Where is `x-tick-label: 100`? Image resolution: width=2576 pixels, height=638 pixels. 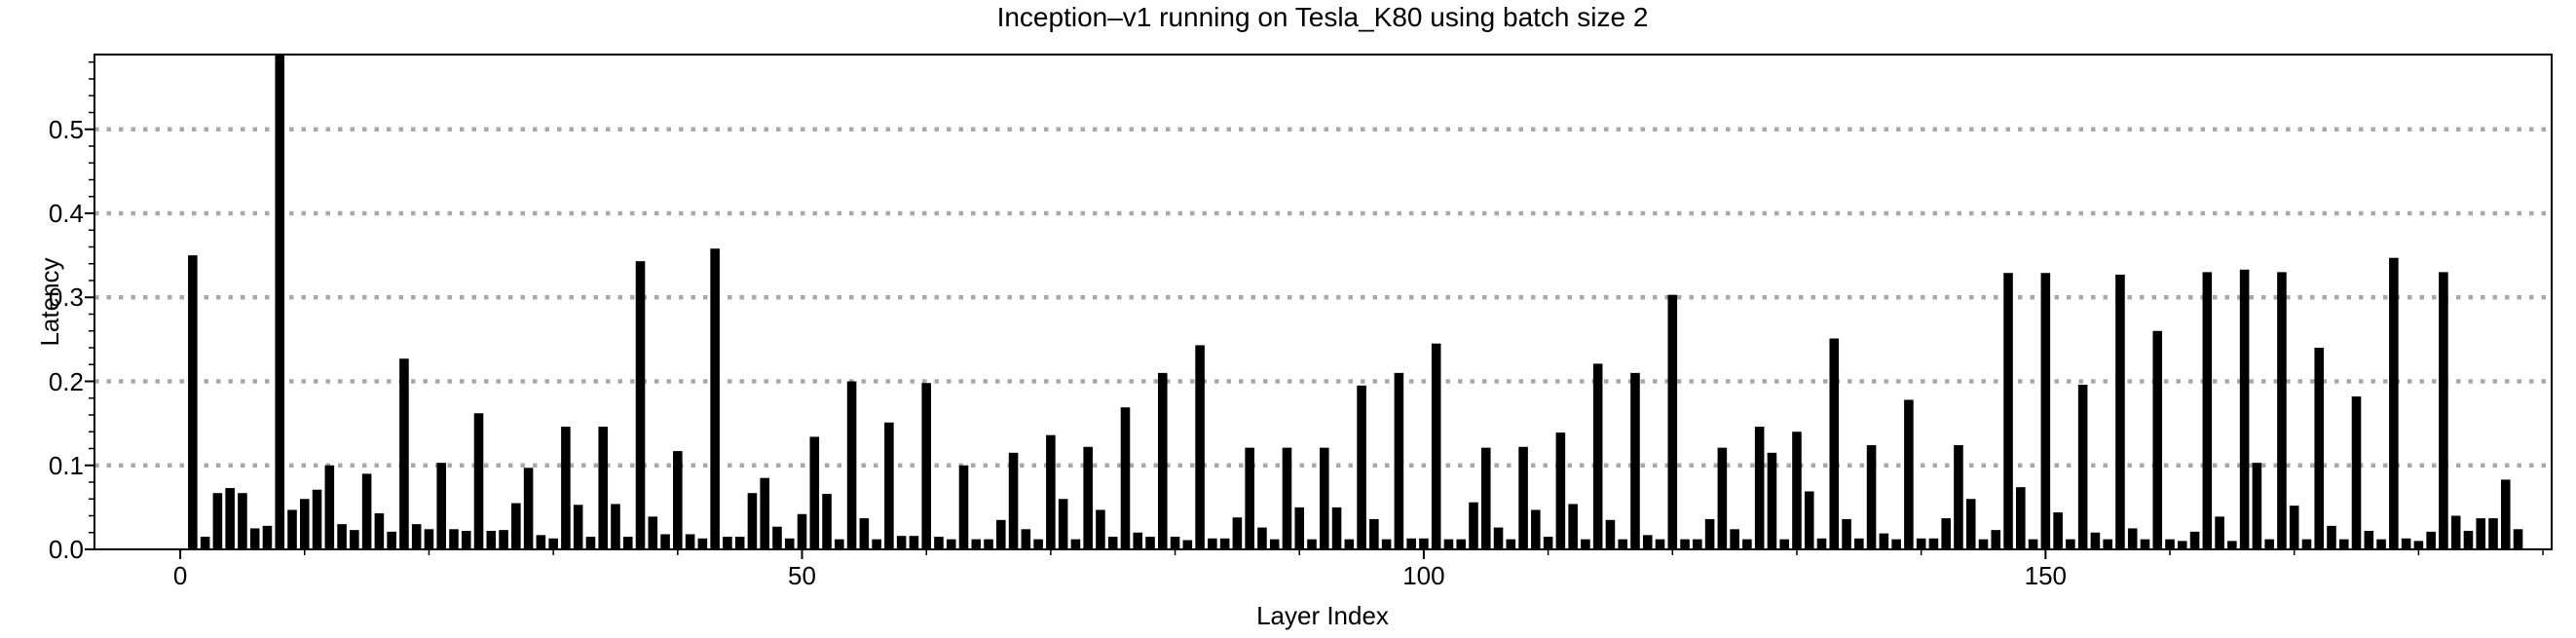 x-tick-label: 100 is located at coordinates (1423, 576).